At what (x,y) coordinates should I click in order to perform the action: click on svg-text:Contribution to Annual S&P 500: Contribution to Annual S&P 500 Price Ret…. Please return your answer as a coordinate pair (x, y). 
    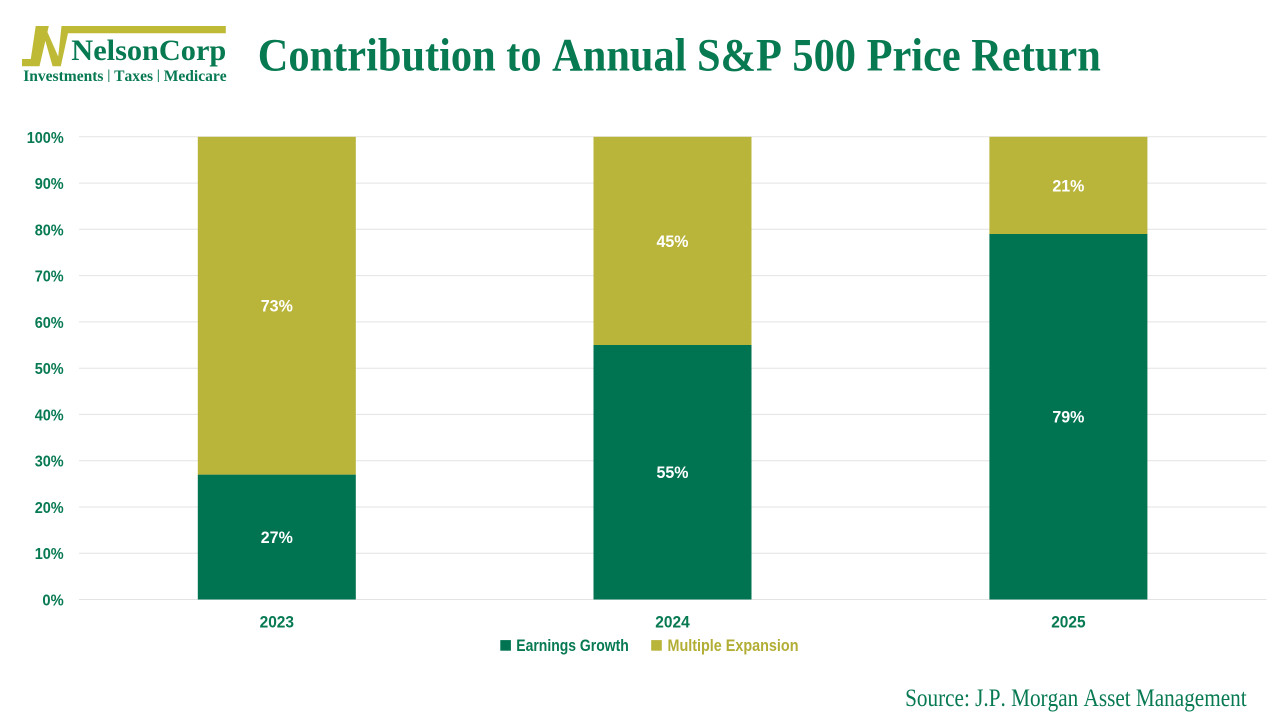
    Looking at the image, I should click on (679, 56).